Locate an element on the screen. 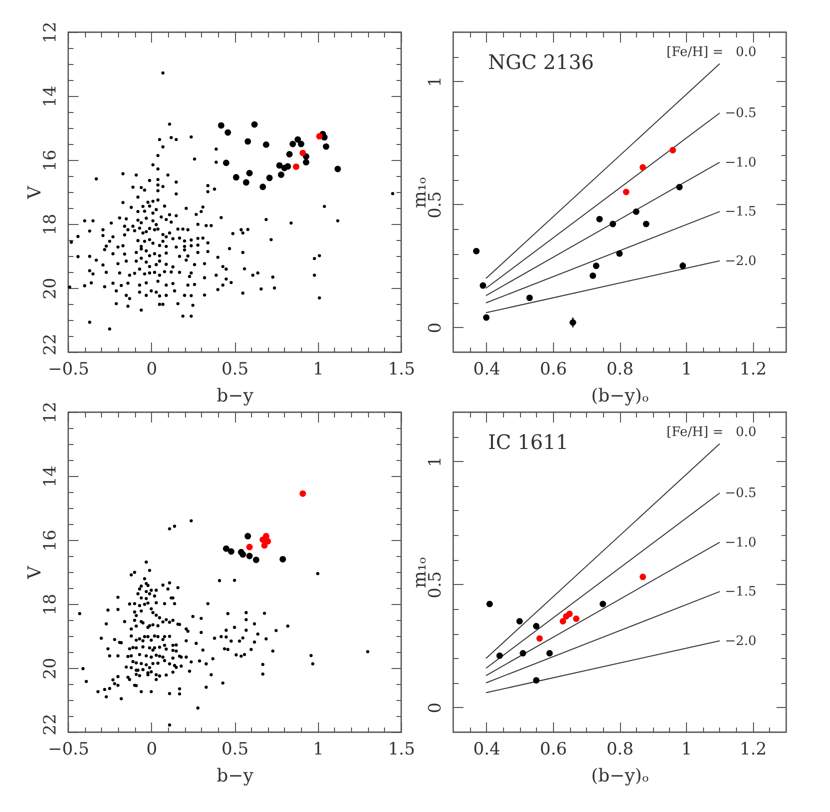  text: IC 1611 is located at coordinates (528, 442).